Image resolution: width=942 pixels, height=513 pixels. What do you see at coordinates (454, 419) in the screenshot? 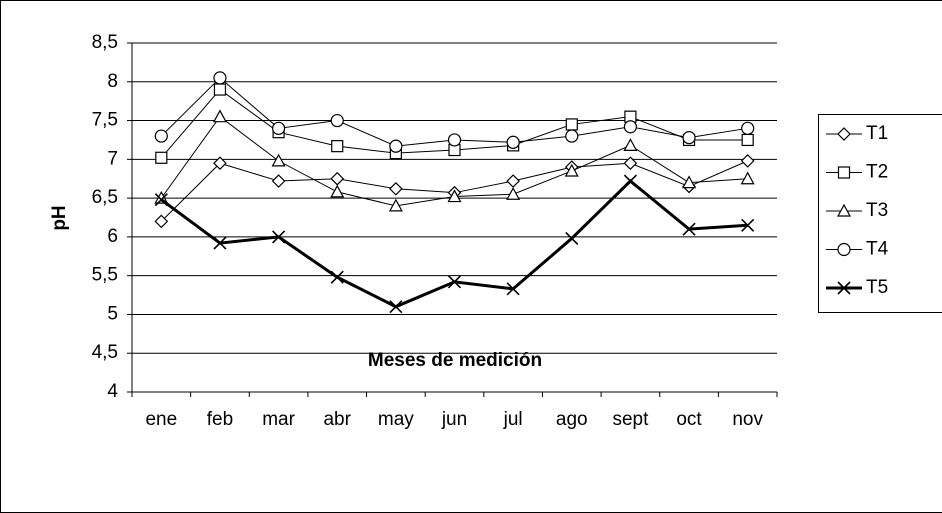
I see `x-tick-label: jun` at bounding box center [454, 419].